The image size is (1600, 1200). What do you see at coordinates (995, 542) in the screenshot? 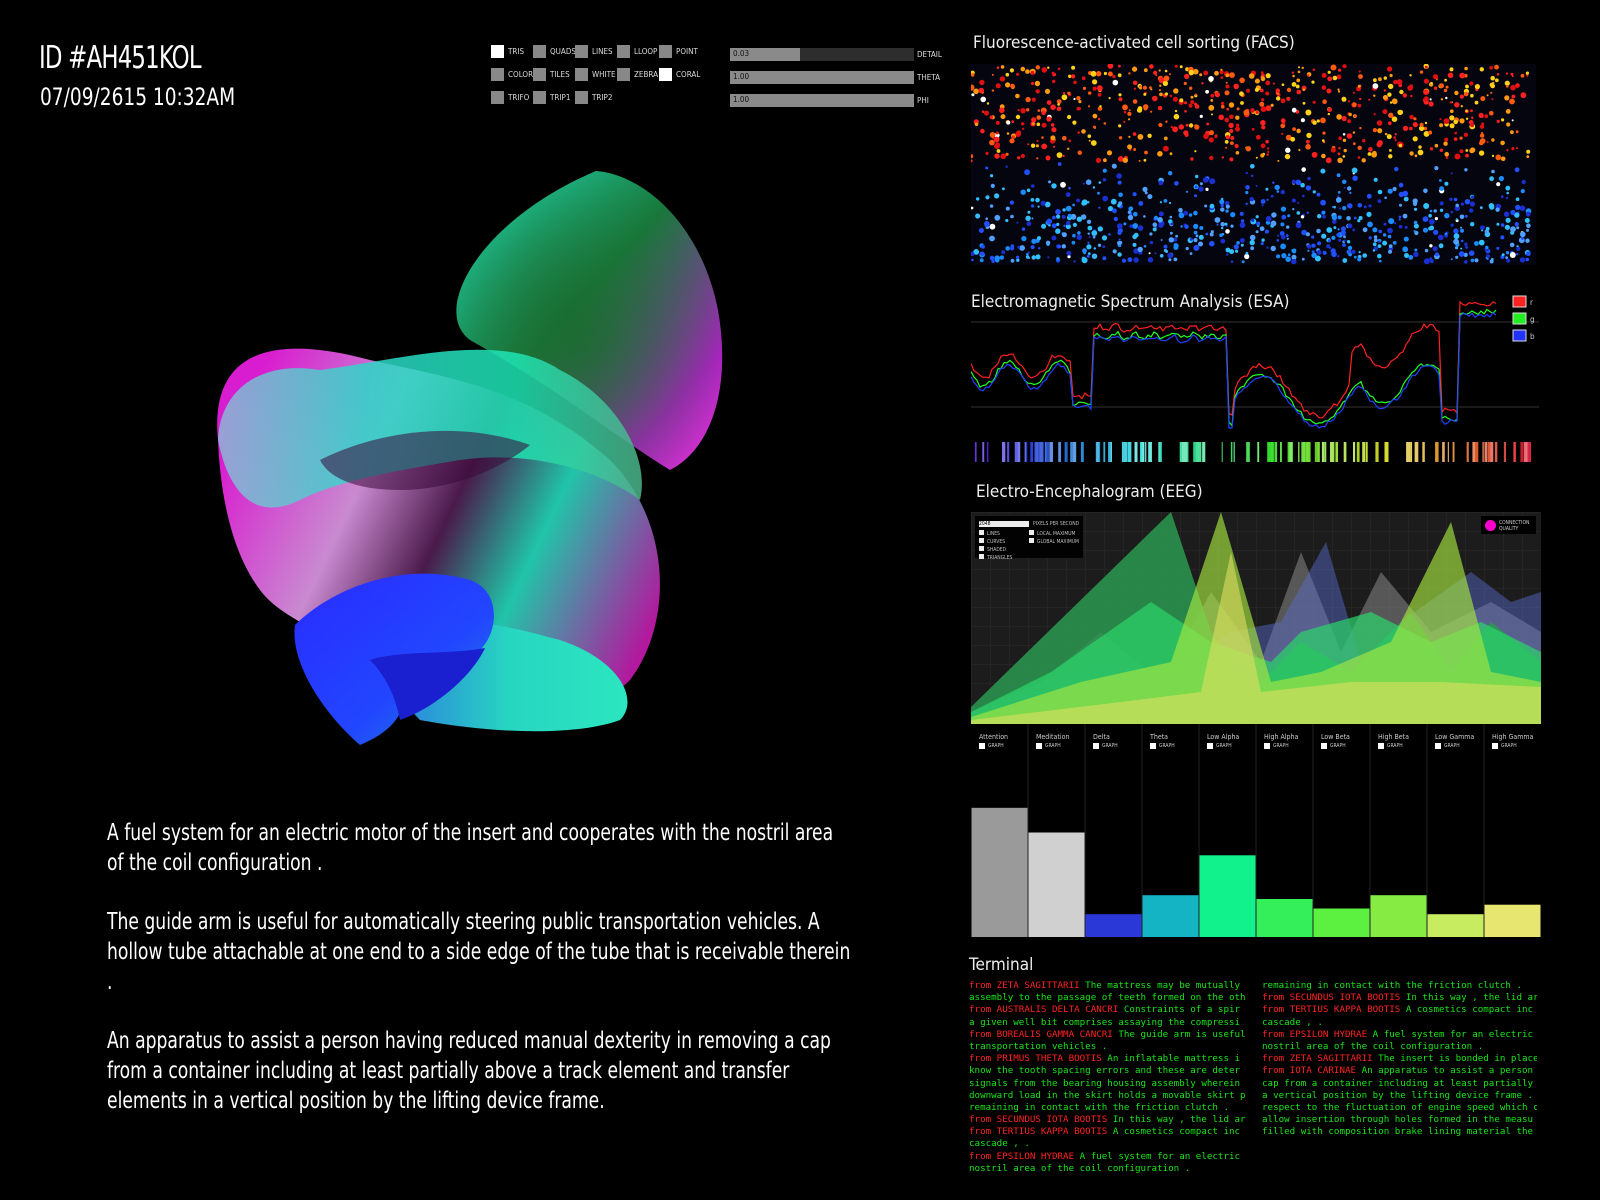
I see `eeg-option-curves: CURVES` at bounding box center [995, 542].